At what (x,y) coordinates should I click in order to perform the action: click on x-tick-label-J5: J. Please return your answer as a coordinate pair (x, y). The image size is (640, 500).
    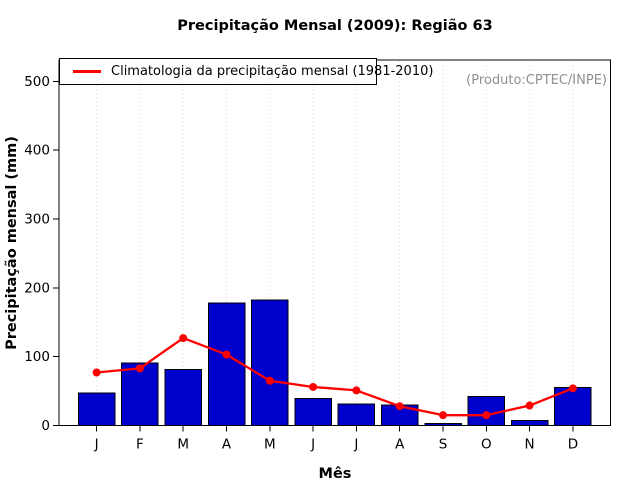
    Looking at the image, I should click on (312, 445).